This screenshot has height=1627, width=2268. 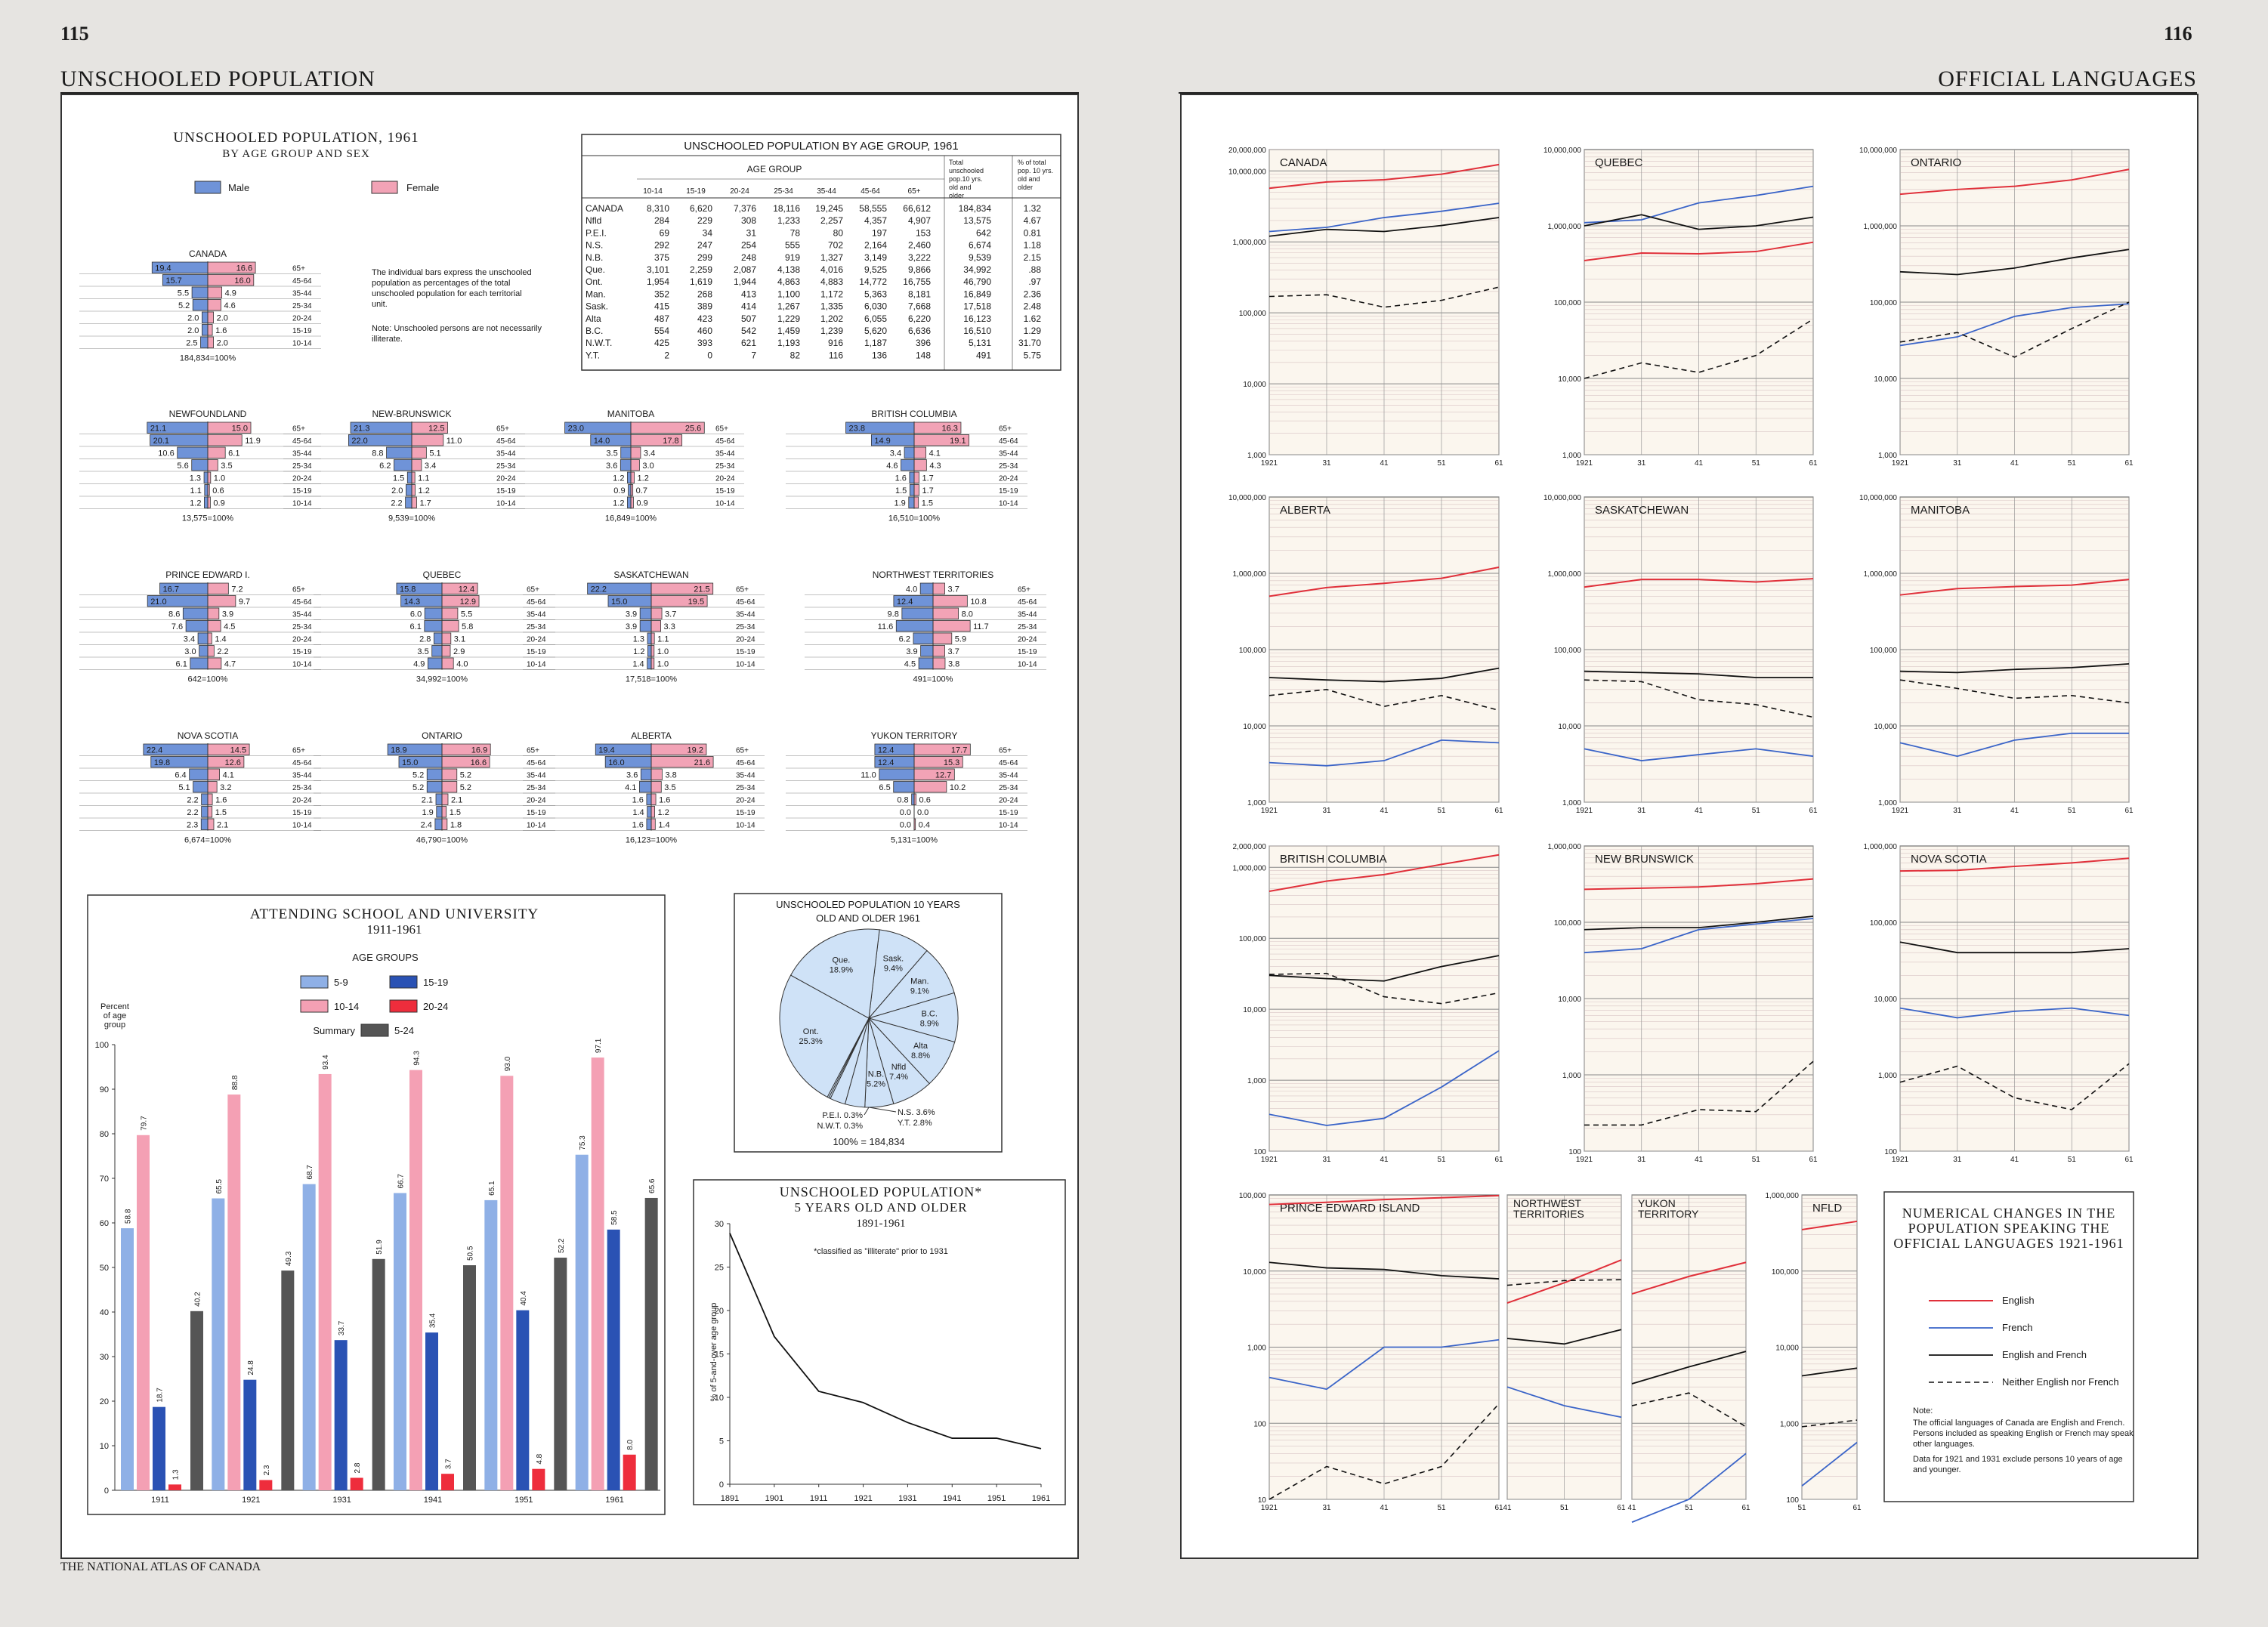 What do you see at coordinates (1041, 1498) in the screenshot?
I see `unschooled-xtick-label: 1961` at bounding box center [1041, 1498].